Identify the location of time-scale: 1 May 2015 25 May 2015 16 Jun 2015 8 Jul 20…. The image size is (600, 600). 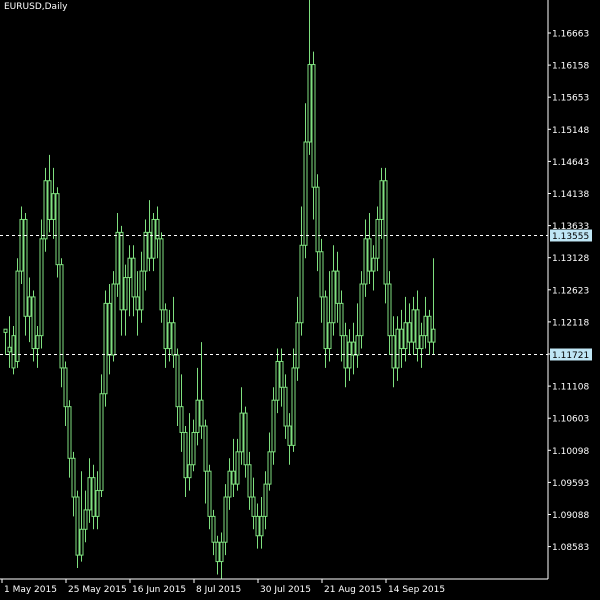
(223, 587).